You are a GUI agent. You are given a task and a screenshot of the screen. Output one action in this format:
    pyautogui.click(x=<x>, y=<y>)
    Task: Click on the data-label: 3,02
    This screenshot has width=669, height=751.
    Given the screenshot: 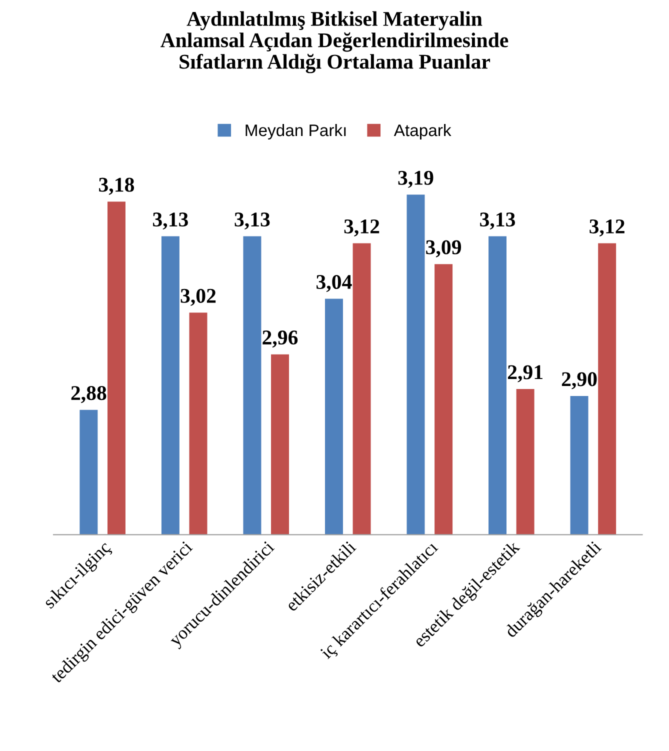 What is the action you would take?
    pyautogui.click(x=198, y=297)
    